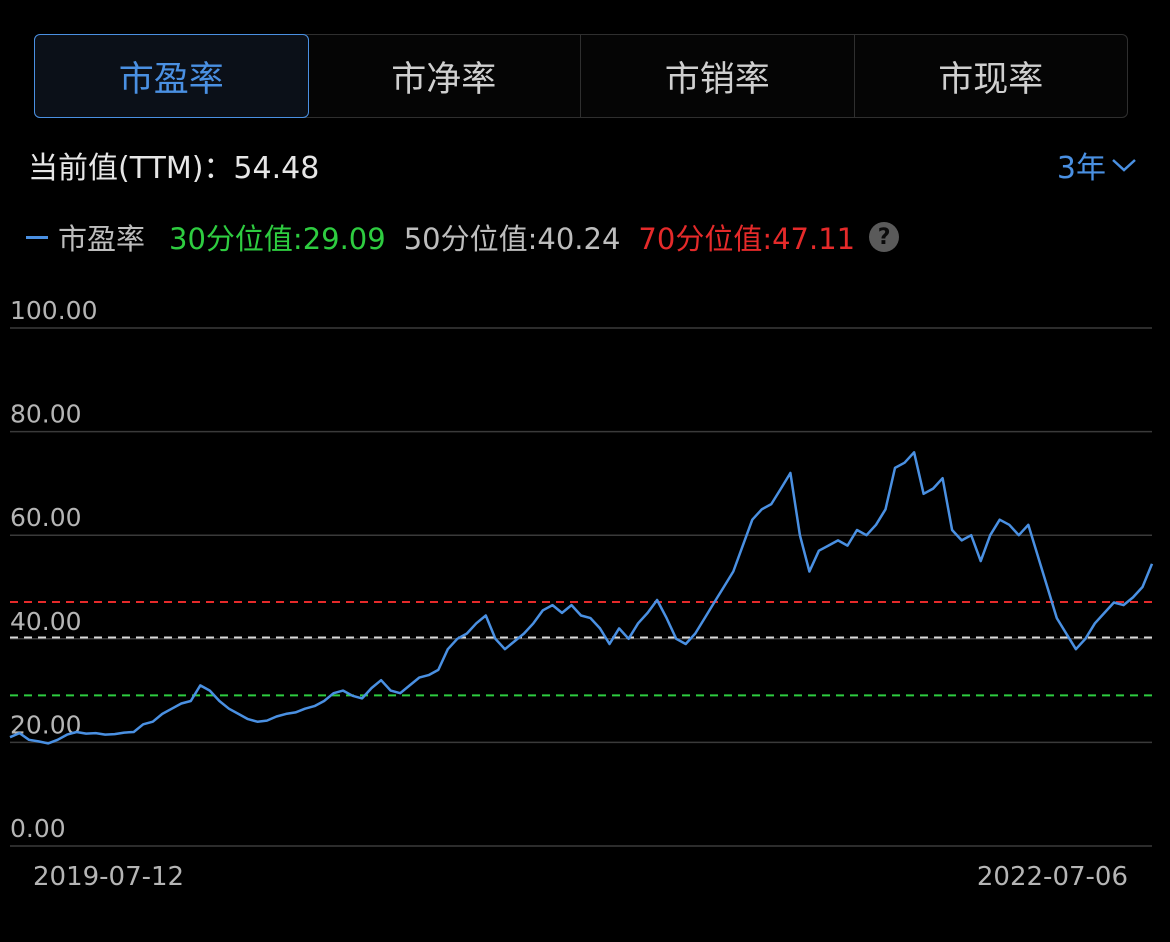 This screenshot has width=1170, height=942. I want to click on y-tick-label: 40.00, so click(46, 621).